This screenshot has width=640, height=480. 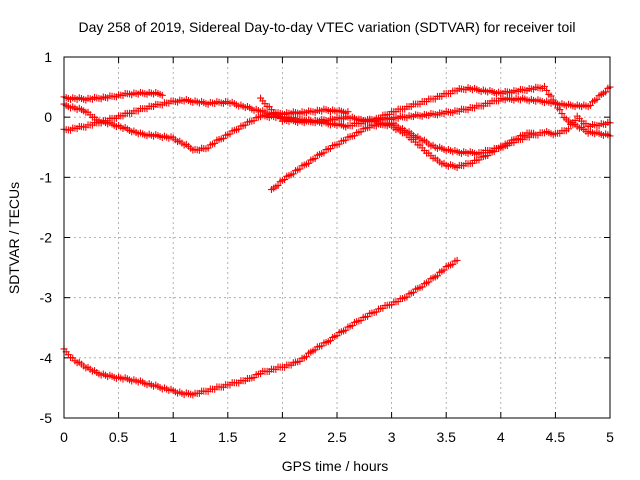 What do you see at coordinates (173, 437) in the screenshot?
I see `x-tick-label: 1` at bounding box center [173, 437].